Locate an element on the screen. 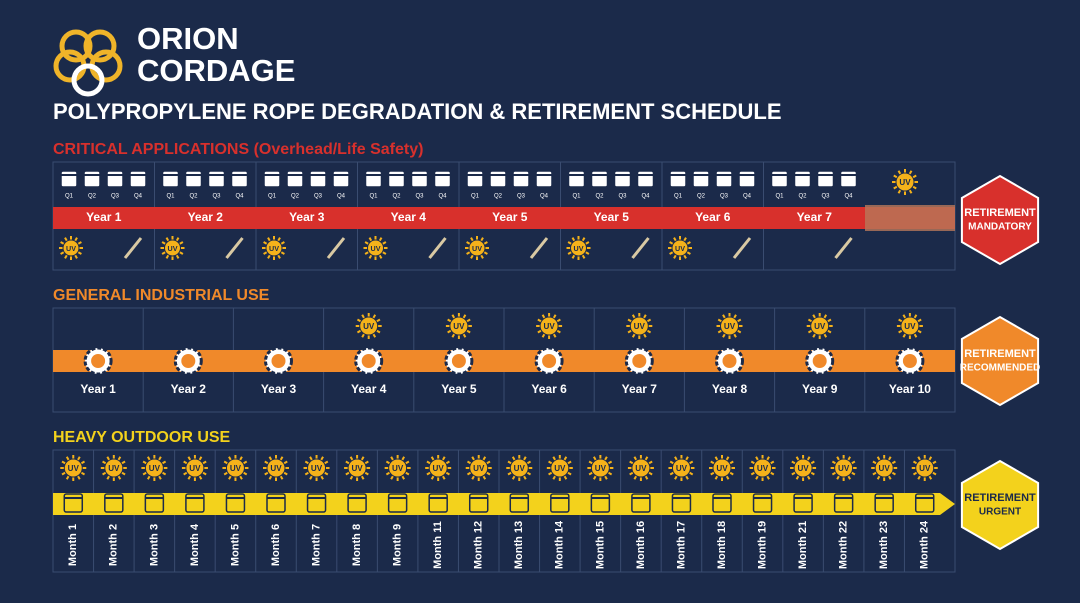 The height and width of the screenshot is (603, 1080). quarter-label: Q1 is located at coordinates (576, 197).